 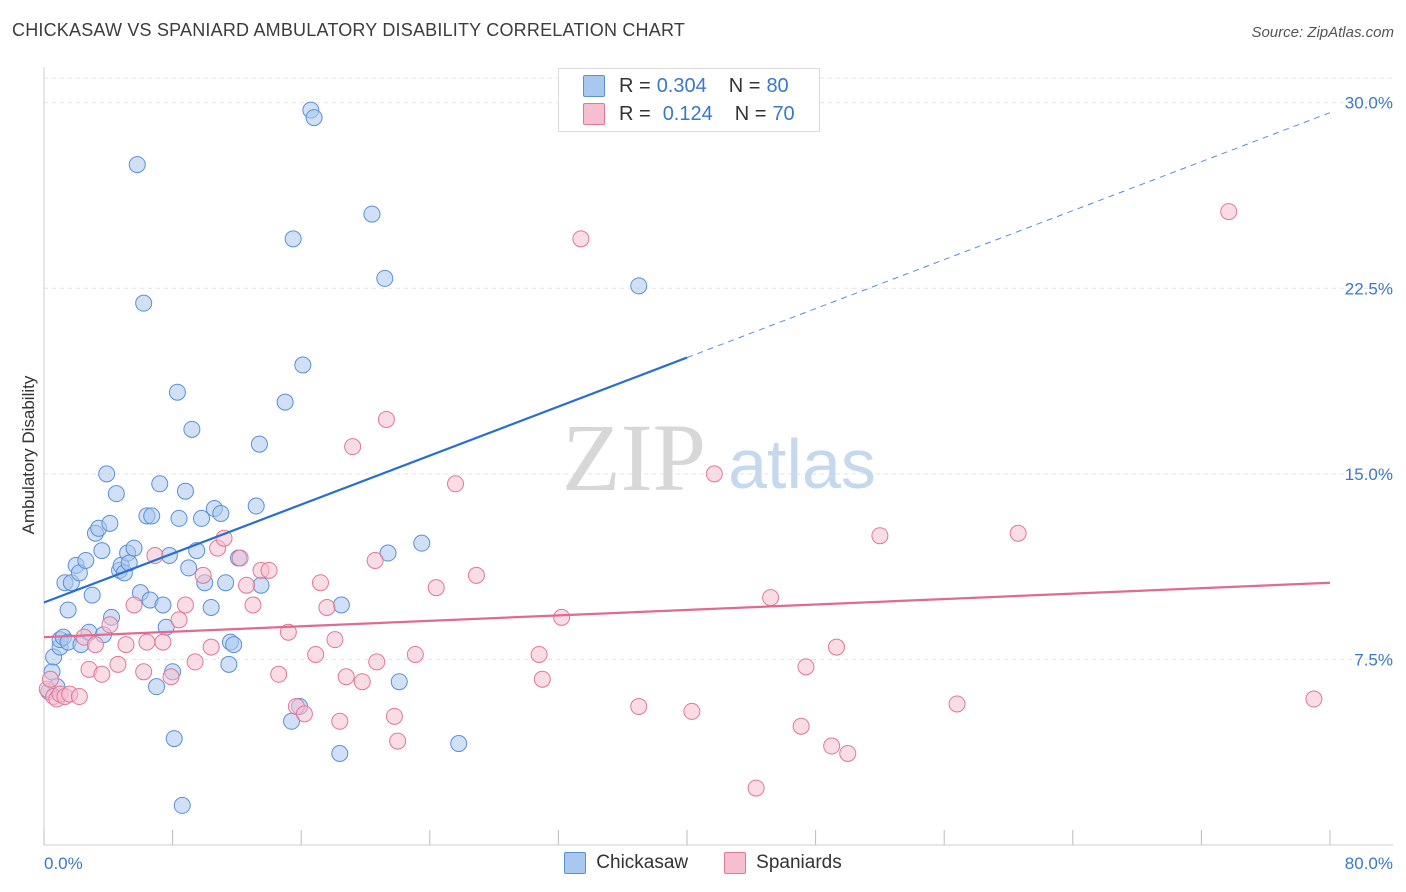 I want to click on legend-row-spaniards: R = 0.124 N = 70, so click(x=689, y=114).